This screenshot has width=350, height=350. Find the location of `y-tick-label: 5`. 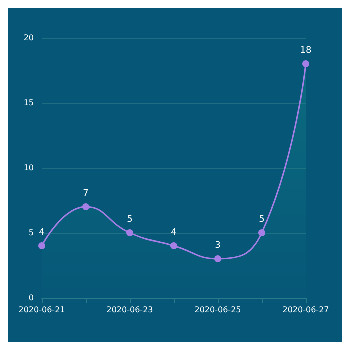

y-tick-label: 5 is located at coordinates (31, 233).